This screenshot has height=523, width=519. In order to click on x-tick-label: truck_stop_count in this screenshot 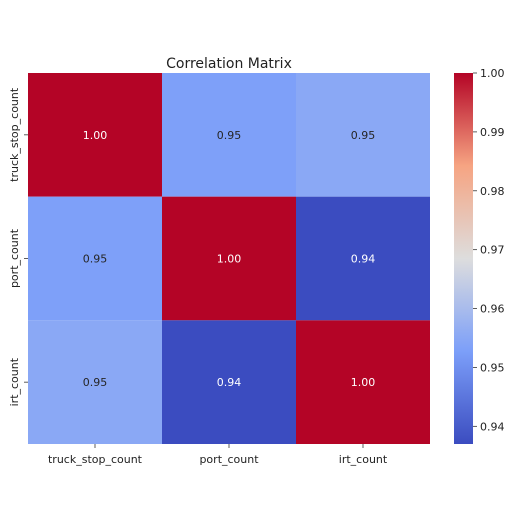, I will do `click(95, 459)`.